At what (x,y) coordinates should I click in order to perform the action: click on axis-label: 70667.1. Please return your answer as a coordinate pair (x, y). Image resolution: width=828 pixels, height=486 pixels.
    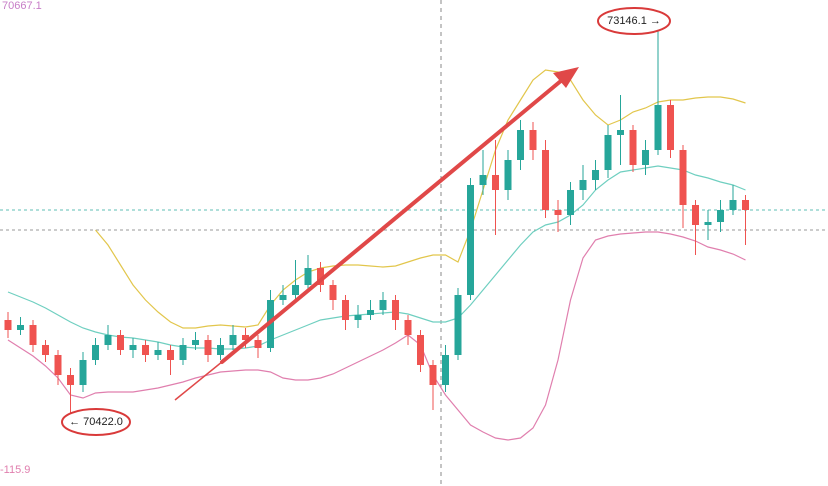
    Looking at the image, I should click on (22, 6).